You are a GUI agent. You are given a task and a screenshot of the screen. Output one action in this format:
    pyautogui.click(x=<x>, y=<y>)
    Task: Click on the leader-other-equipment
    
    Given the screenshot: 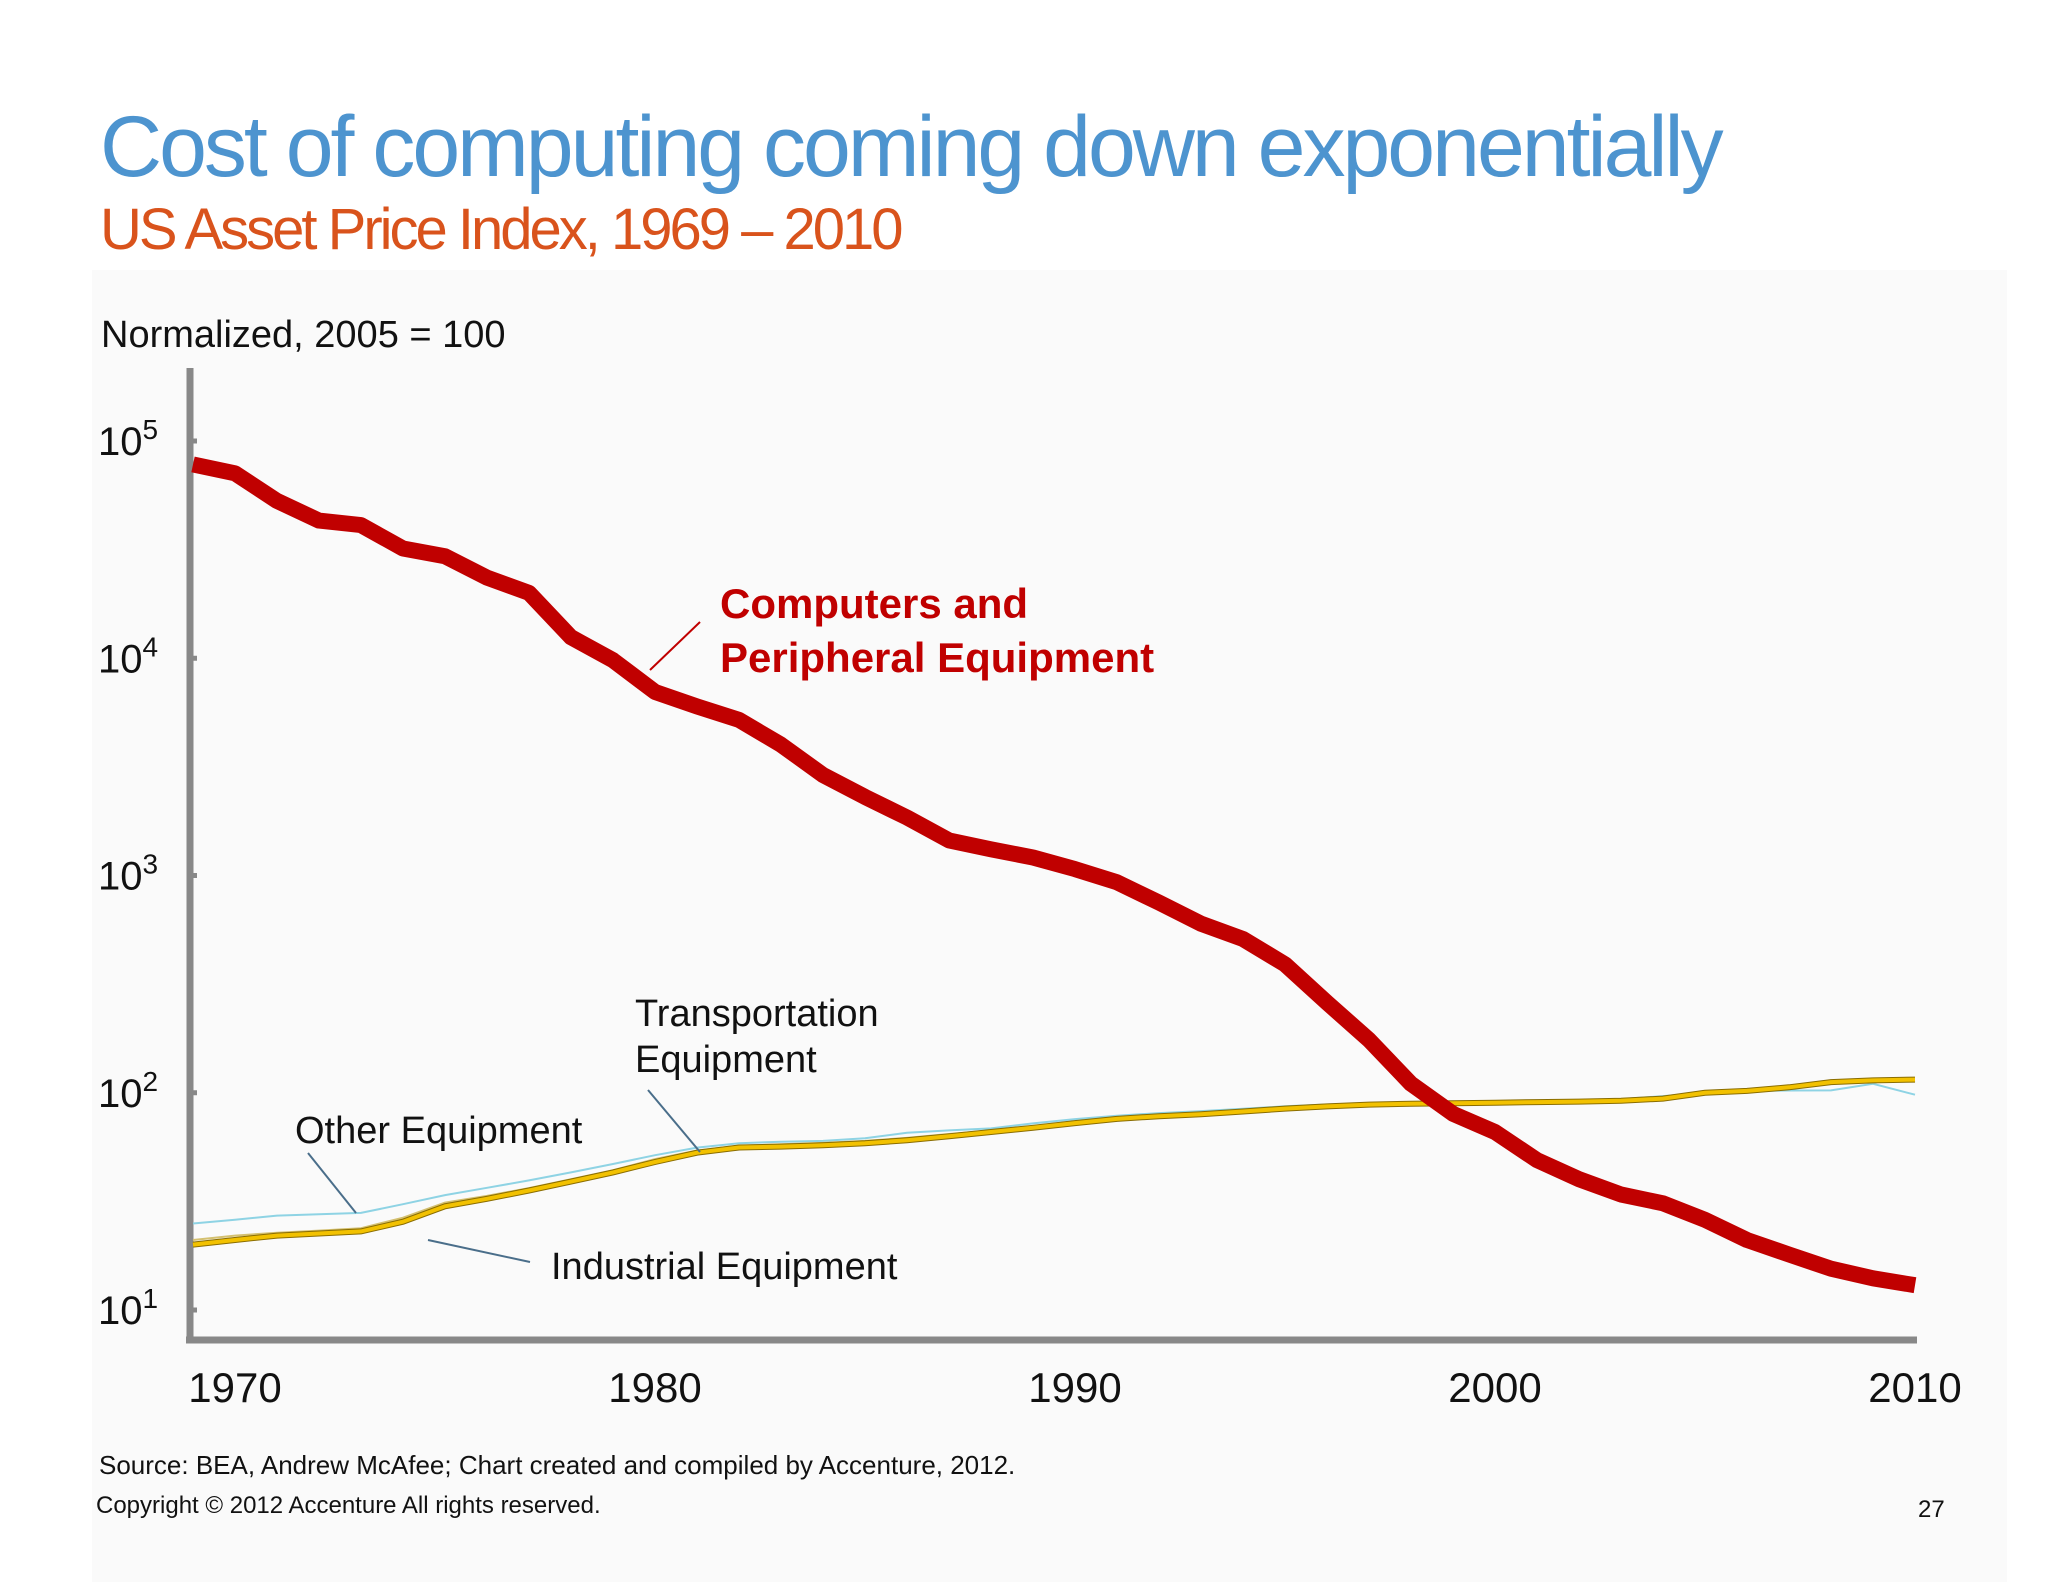 What is the action you would take?
    pyautogui.click(x=332, y=1183)
    